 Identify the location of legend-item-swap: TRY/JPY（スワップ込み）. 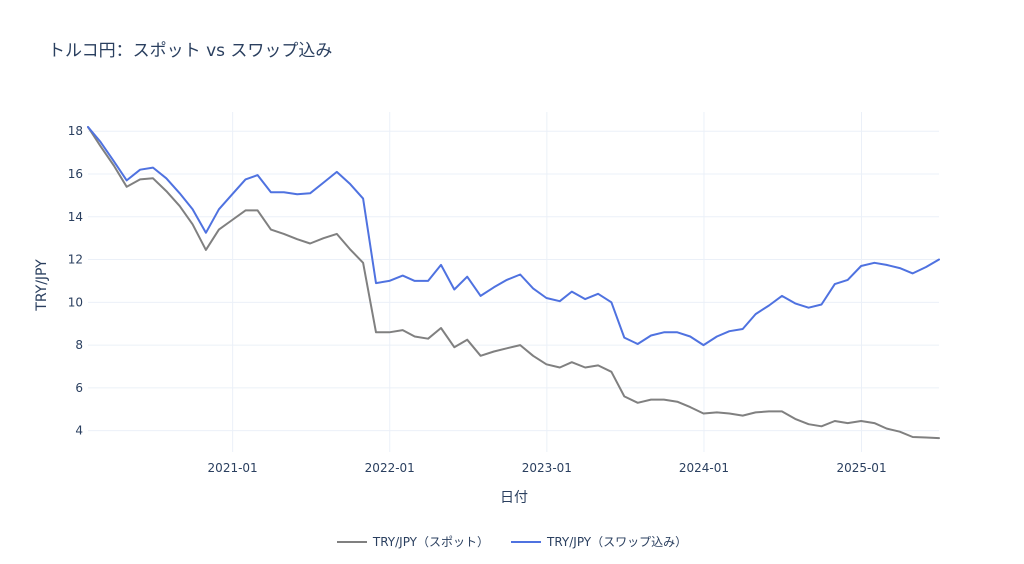
(599, 541).